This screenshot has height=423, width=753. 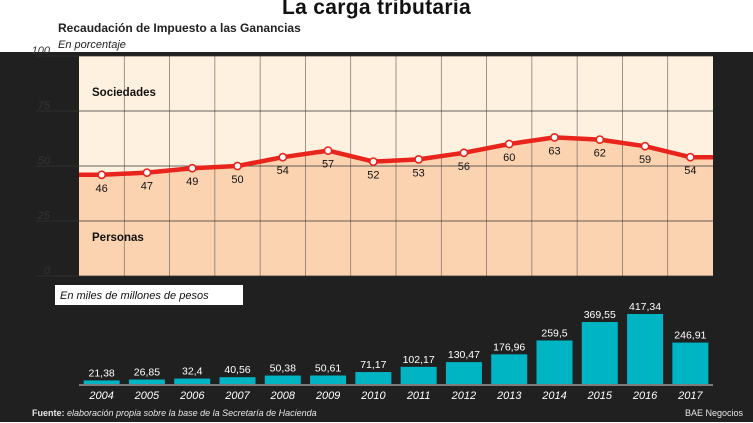 I want to click on bar-value-label: 71,17, so click(x=373, y=365).